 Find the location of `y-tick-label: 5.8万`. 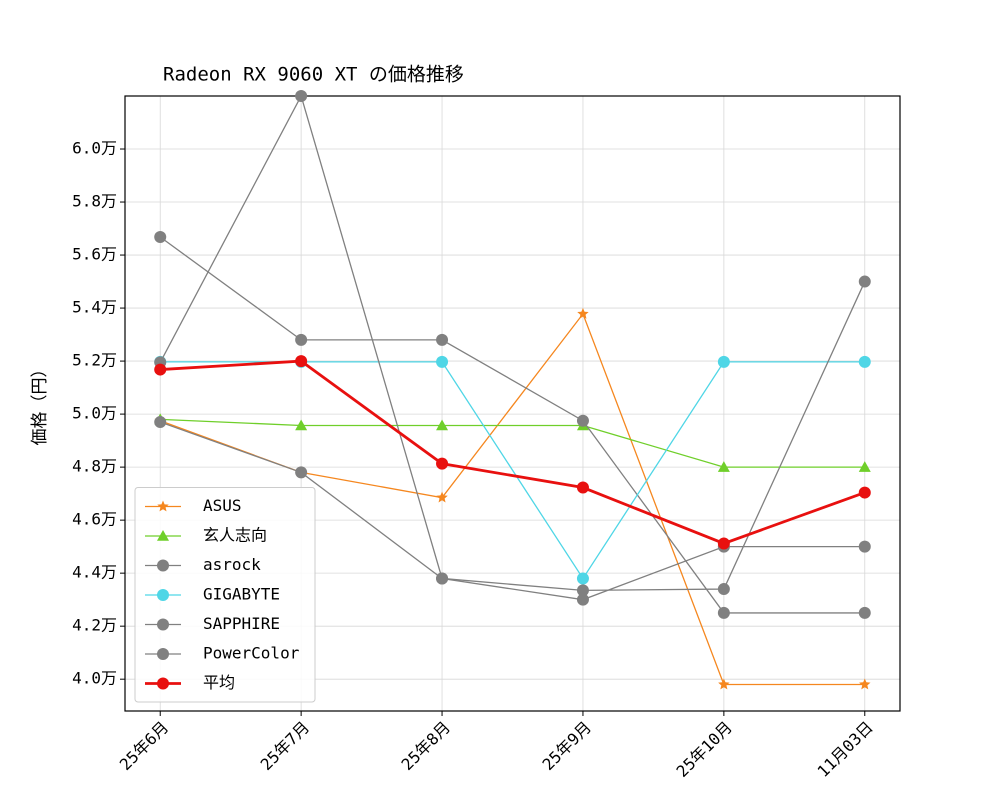

y-tick-label: 5.8万 is located at coordinates (94, 201).